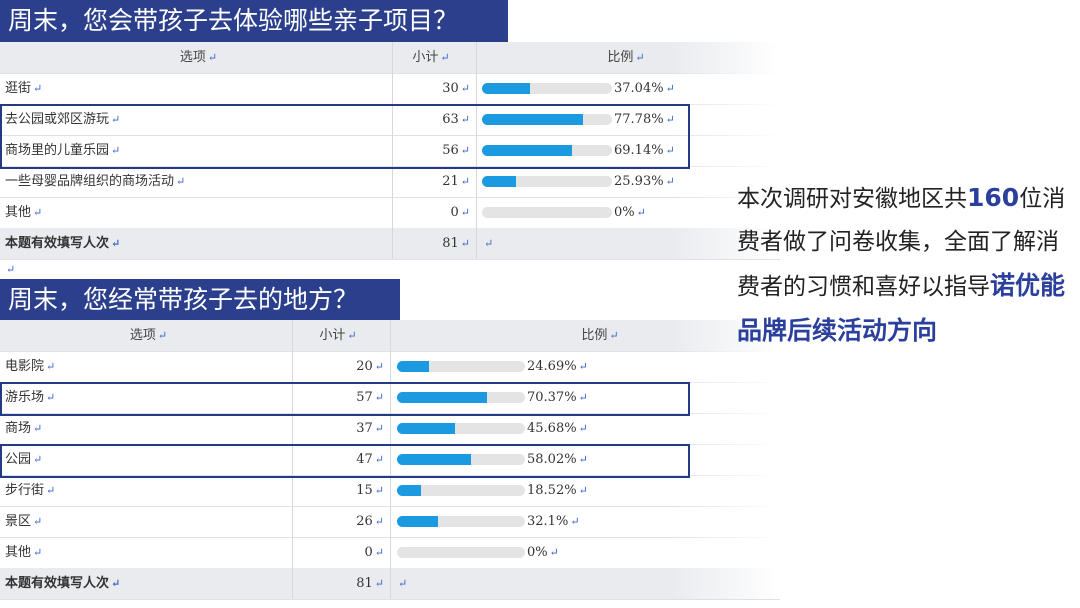  Describe the element at coordinates (364, 583) in the screenshot. I see `total-count-text: 81` at that location.